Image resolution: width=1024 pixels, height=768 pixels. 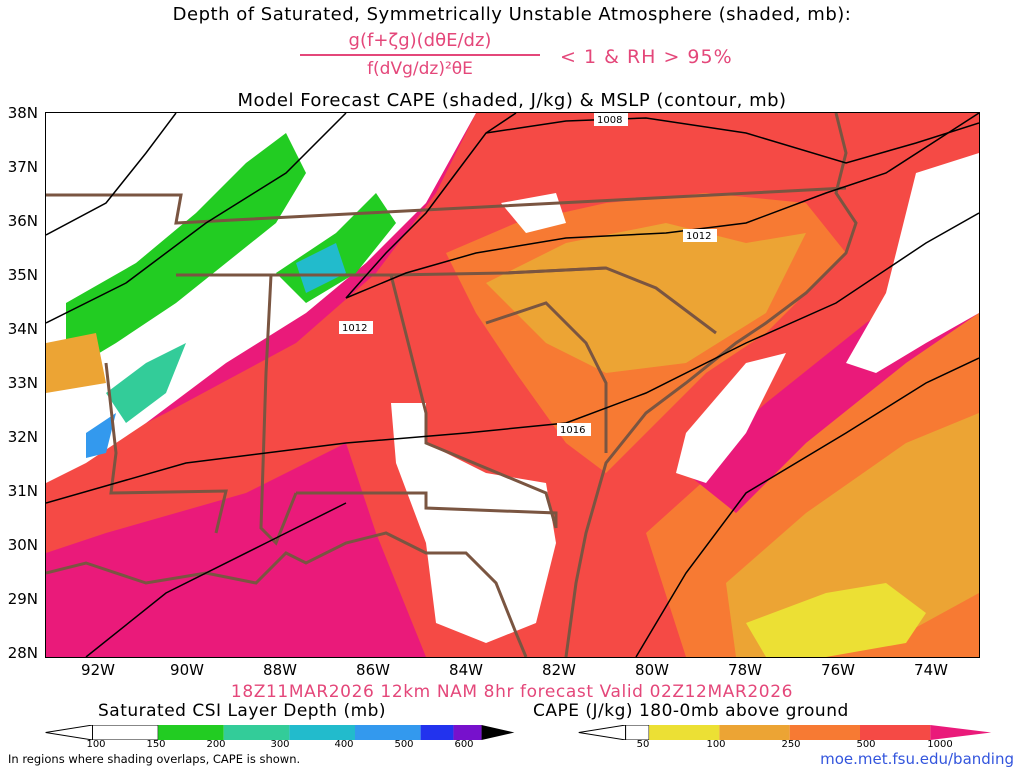 What do you see at coordinates (691, 711) in the screenshot?
I see `cape-legend-title: CAPE (J/kg) 180-0mb above ground` at bounding box center [691, 711].